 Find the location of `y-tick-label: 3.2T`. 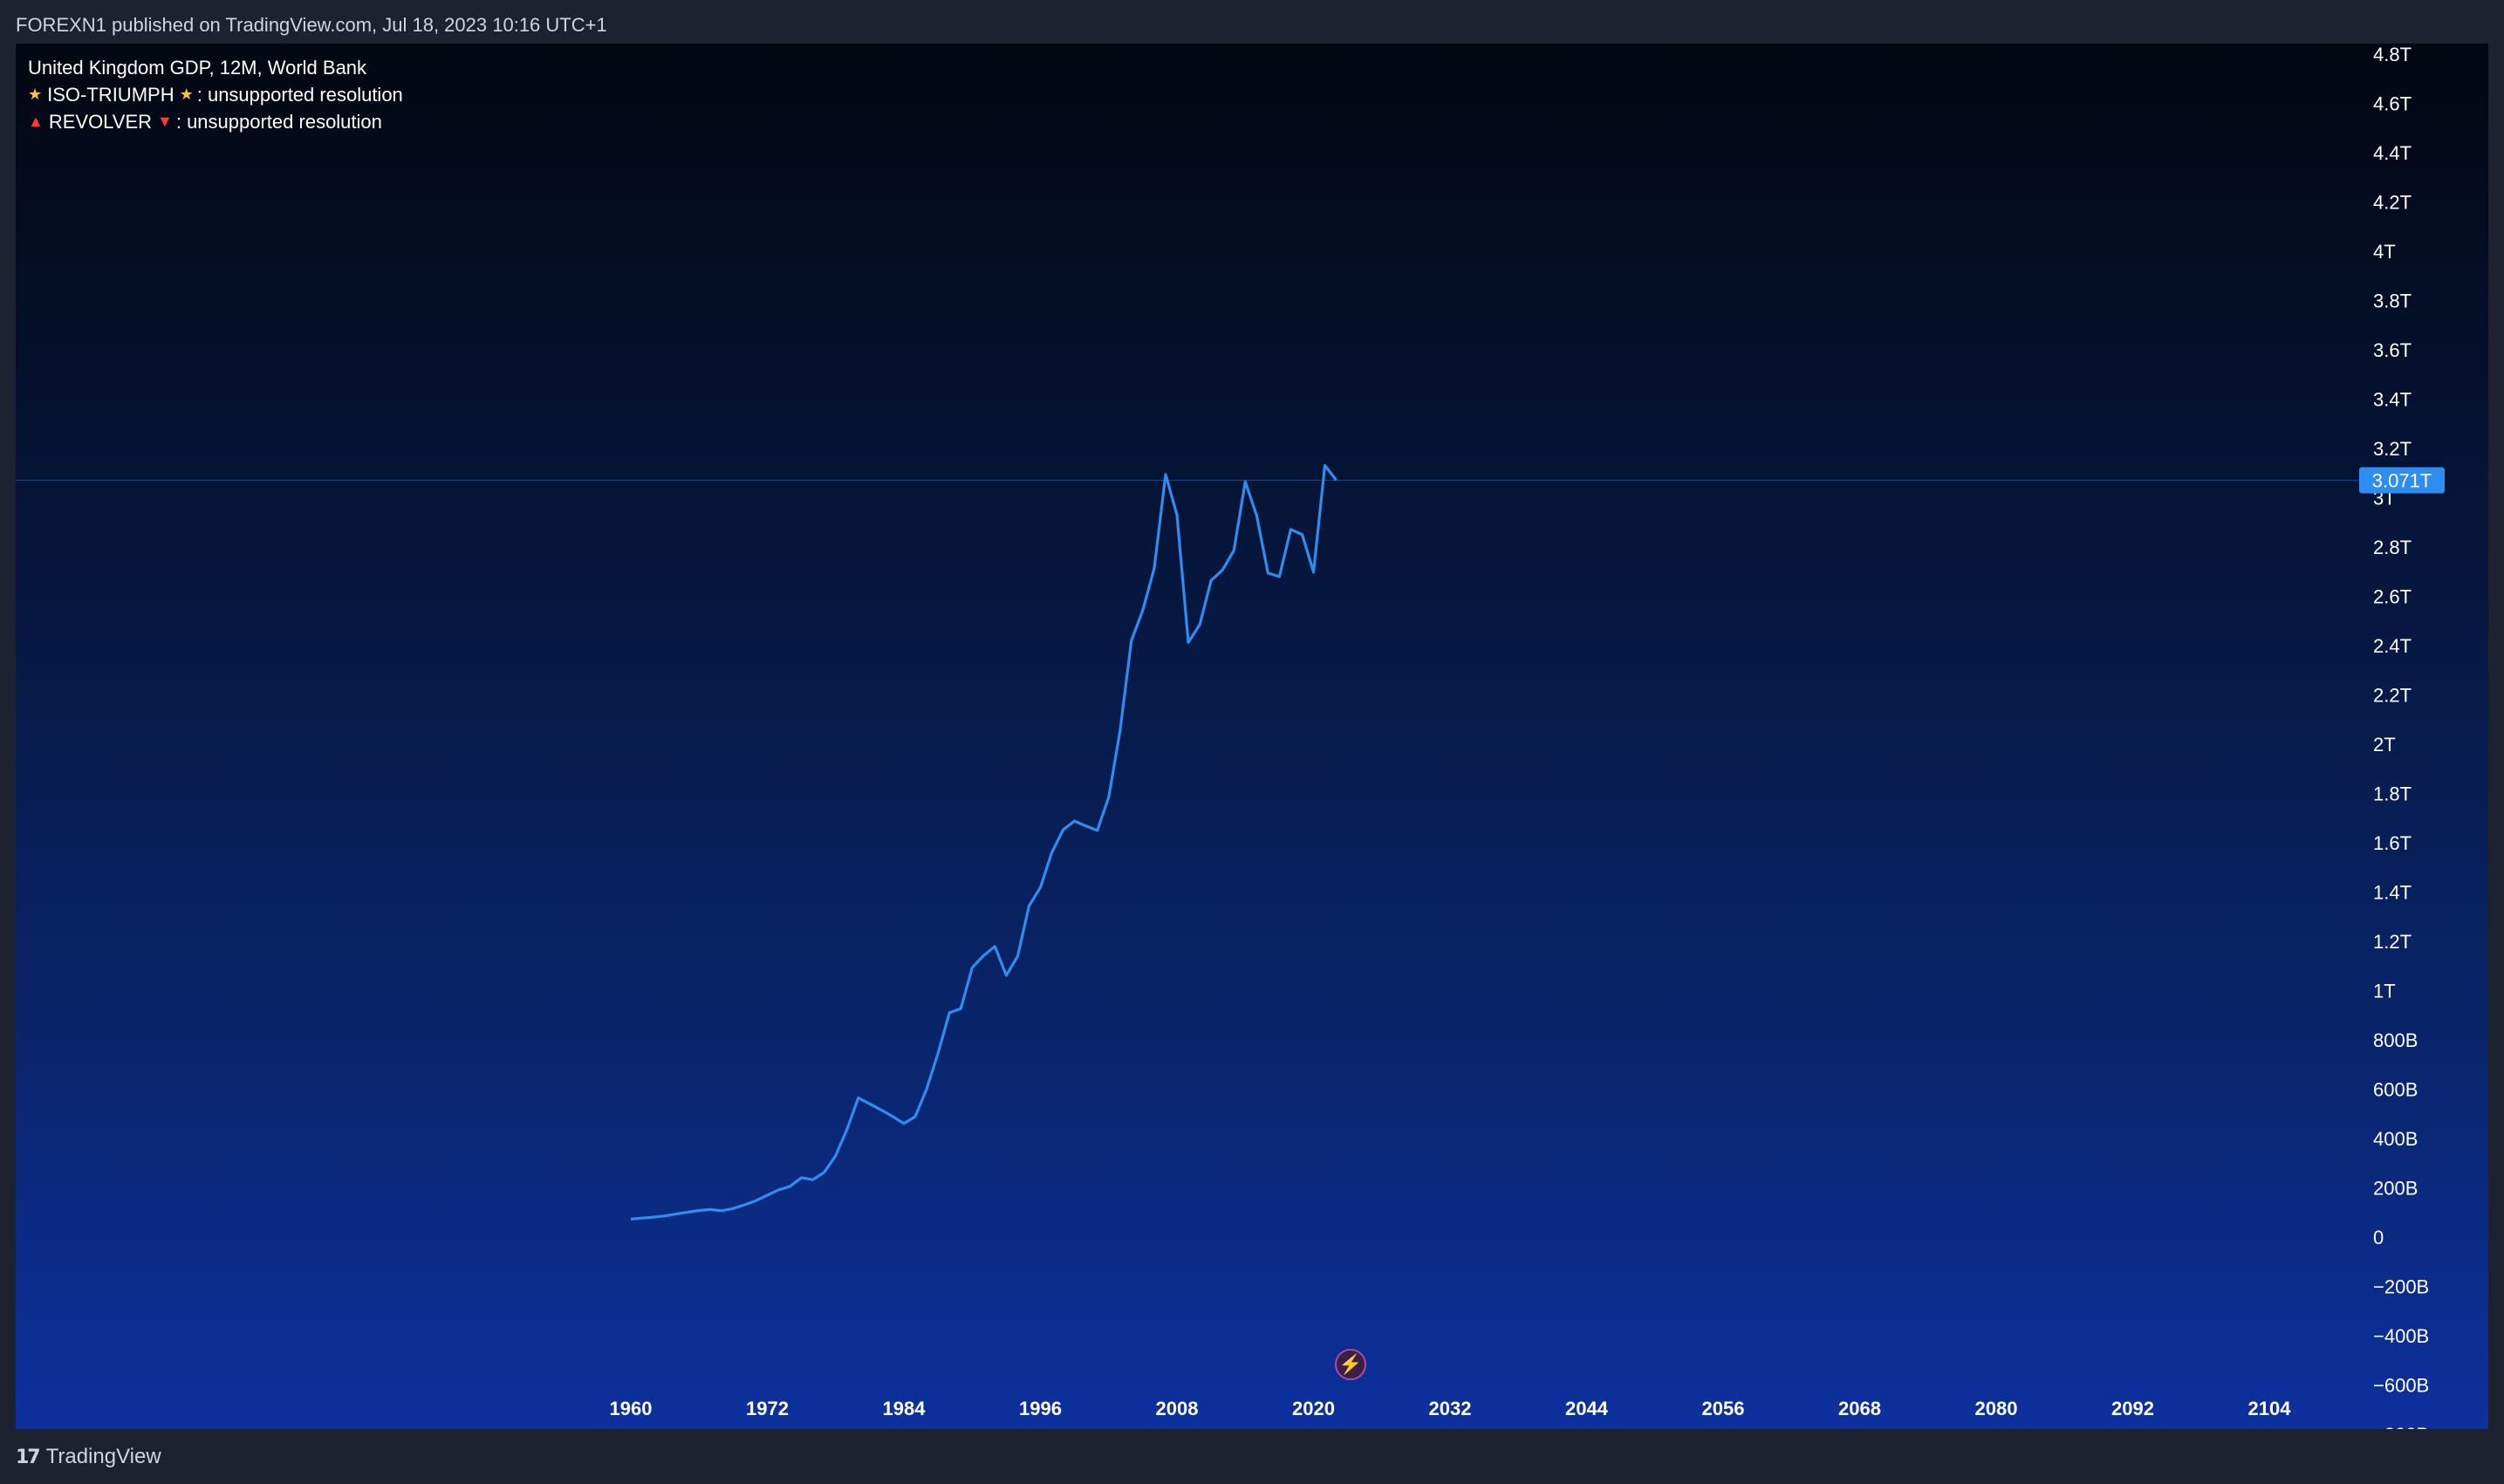

y-tick-label: 3.2T is located at coordinates (2392, 449).